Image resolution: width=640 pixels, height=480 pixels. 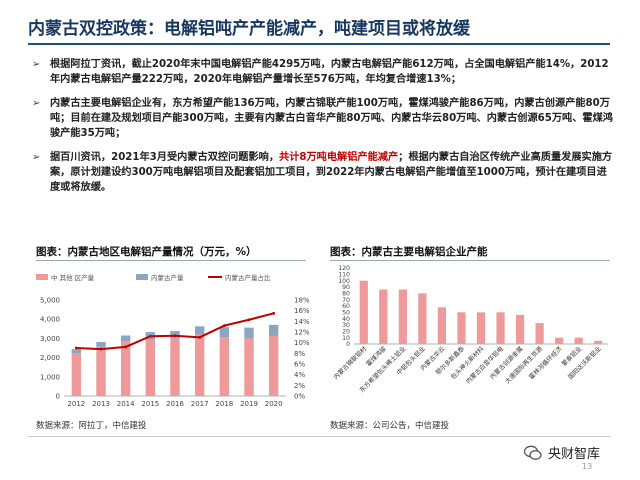 What do you see at coordinates (346, 287) in the screenshot?
I see `y-tick-label: 90` at bounding box center [346, 287].